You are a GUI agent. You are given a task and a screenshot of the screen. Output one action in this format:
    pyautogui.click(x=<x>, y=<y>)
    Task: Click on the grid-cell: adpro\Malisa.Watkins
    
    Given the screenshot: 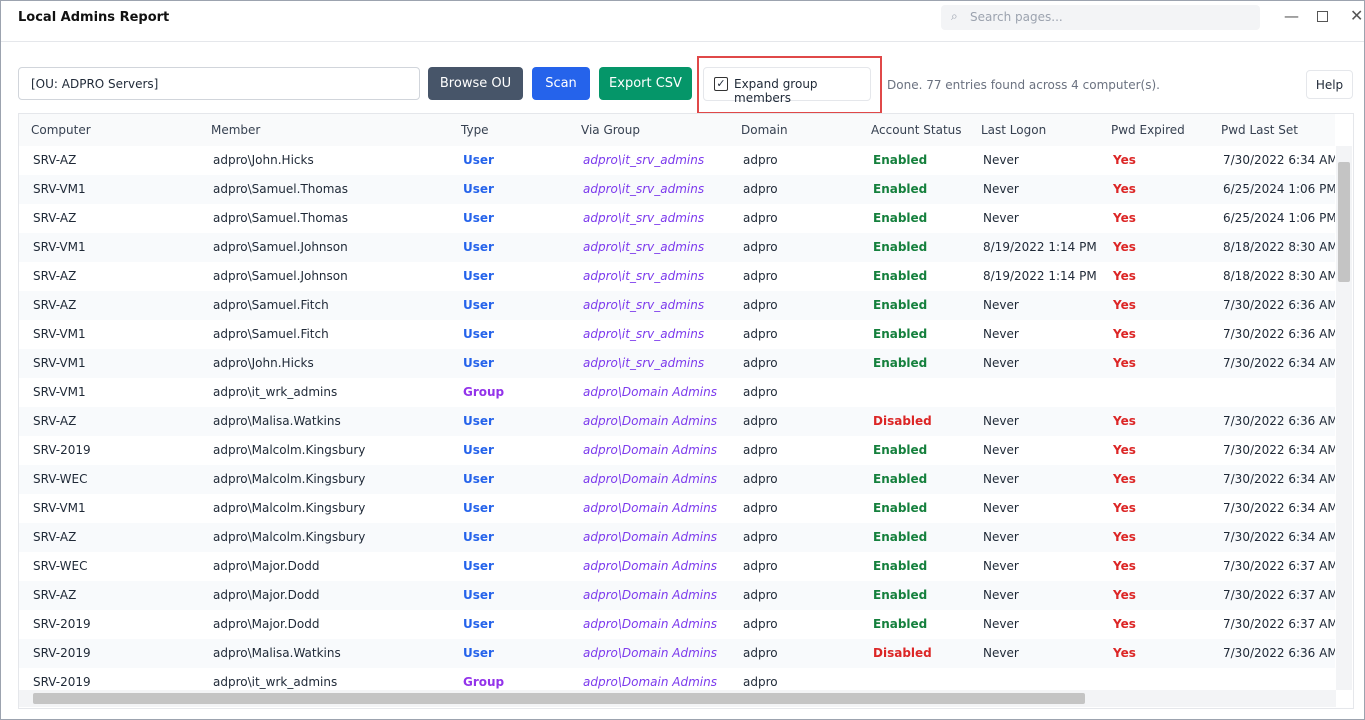 What is the action you would take?
    pyautogui.click(x=277, y=421)
    